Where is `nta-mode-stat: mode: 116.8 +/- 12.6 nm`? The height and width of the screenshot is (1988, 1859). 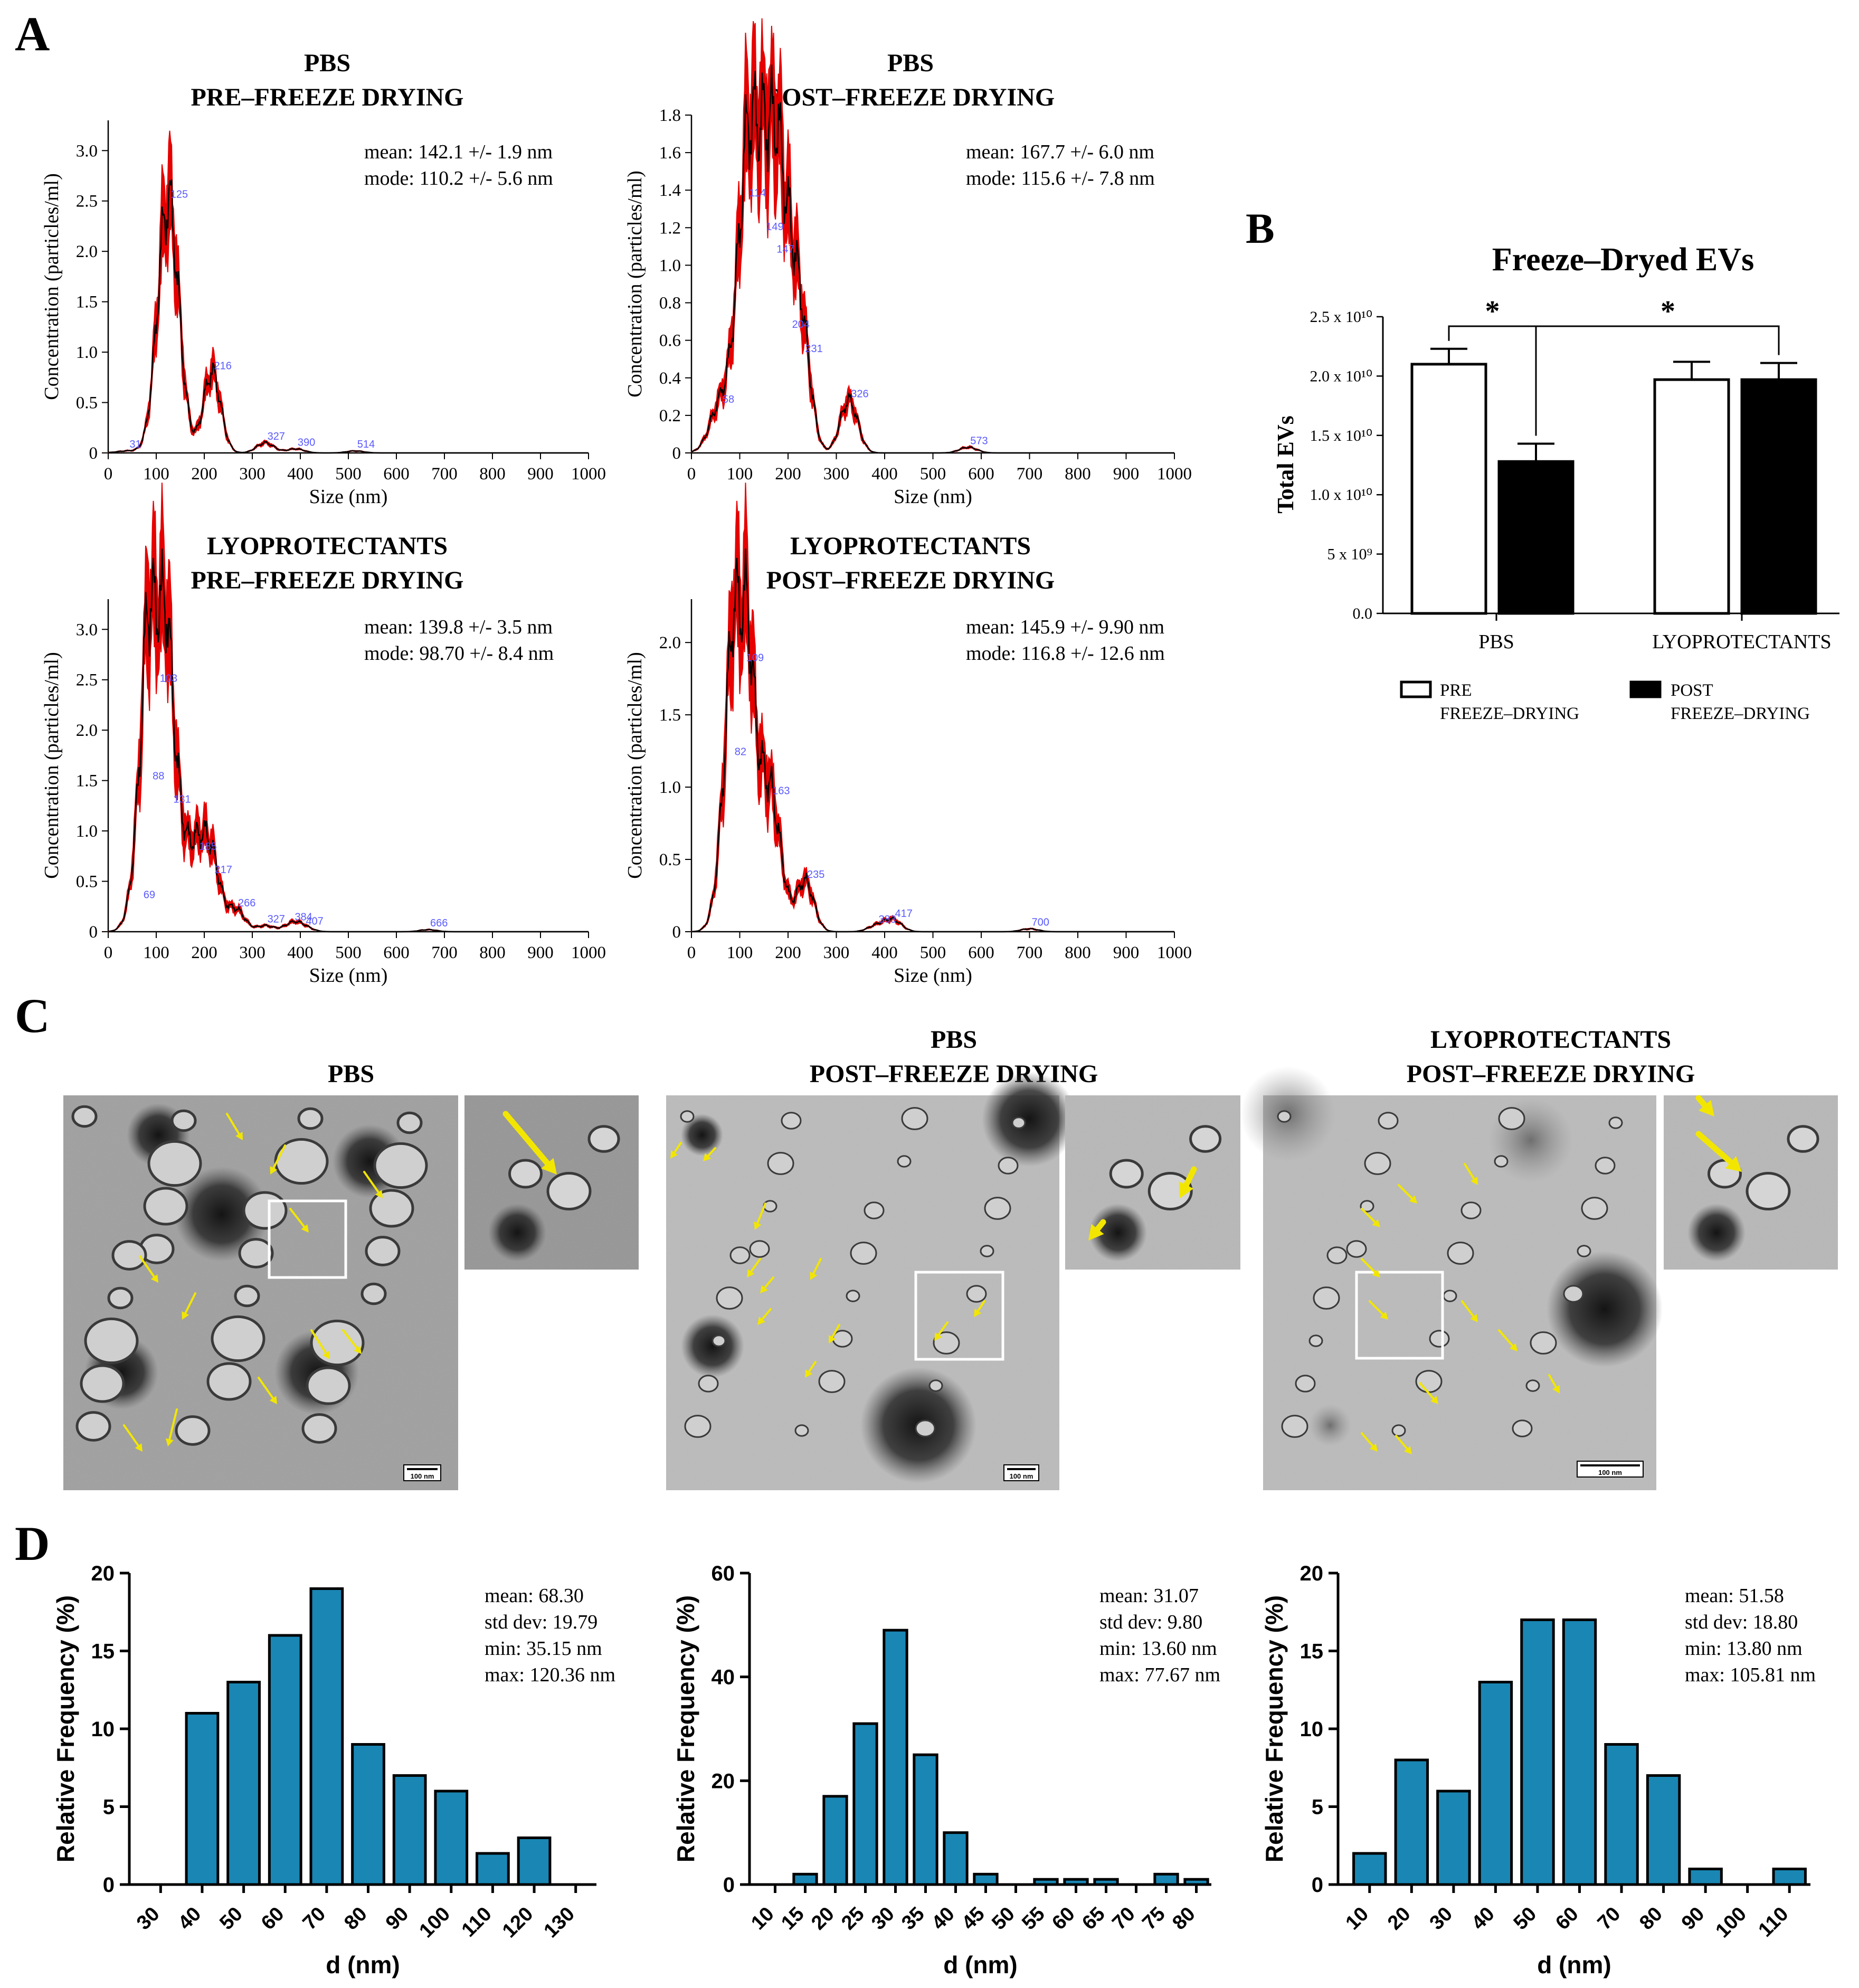 nta-mode-stat: mode: 116.8 +/- 12.6 nm is located at coordinates (1065, 653).